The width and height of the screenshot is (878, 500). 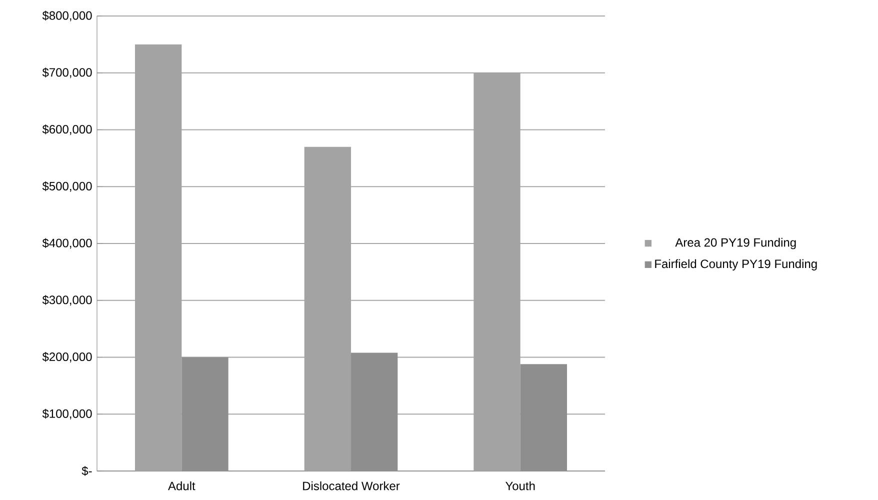 What do you see at coordinates (67, 300) in the screenshot?
I see `y-tick-label: $300,000` at bounding box center [67, 300].